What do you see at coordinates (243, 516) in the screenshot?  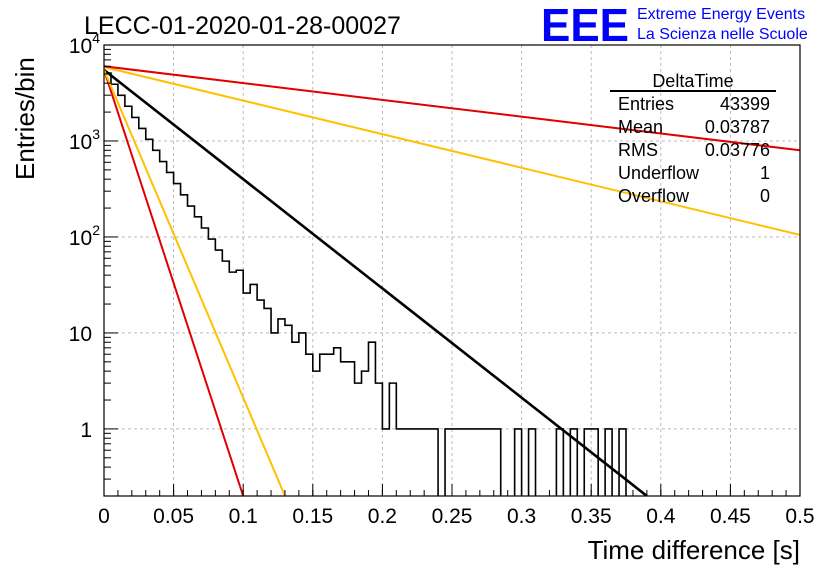 I see `x-tick-label: 0.1` at bounding box center [243, 516].